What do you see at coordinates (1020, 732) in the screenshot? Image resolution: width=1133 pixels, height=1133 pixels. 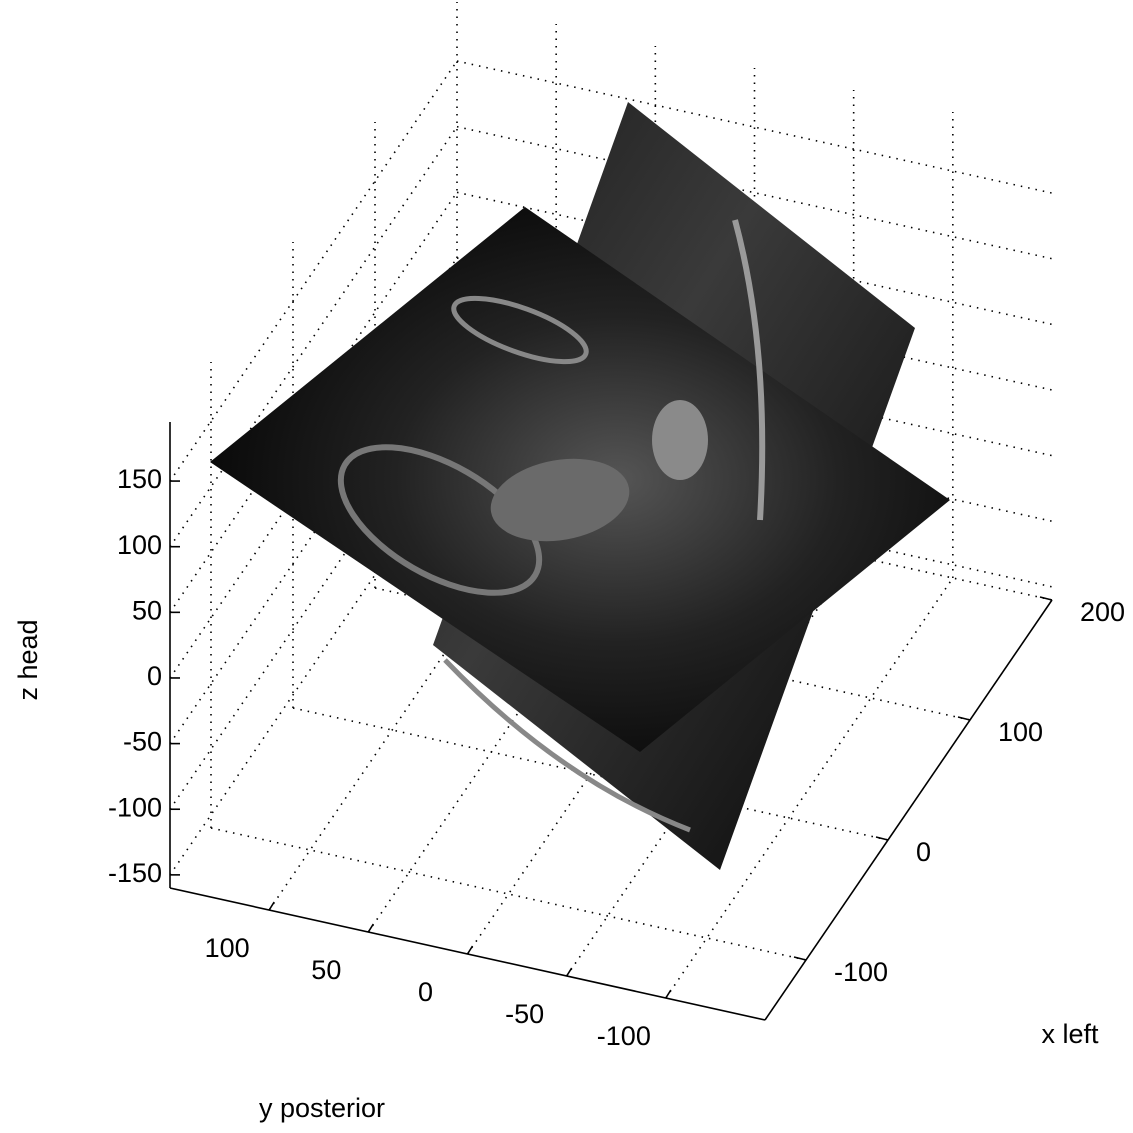 I see `x-tick-label: 100` at bounding box center [1020, 732].